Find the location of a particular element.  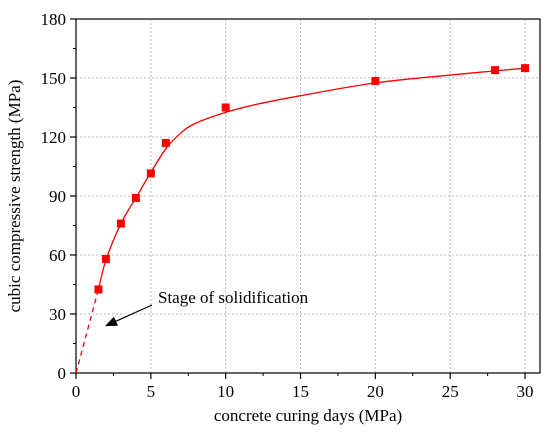

x-tick-label: 30 is located at coordinates (525, 391).